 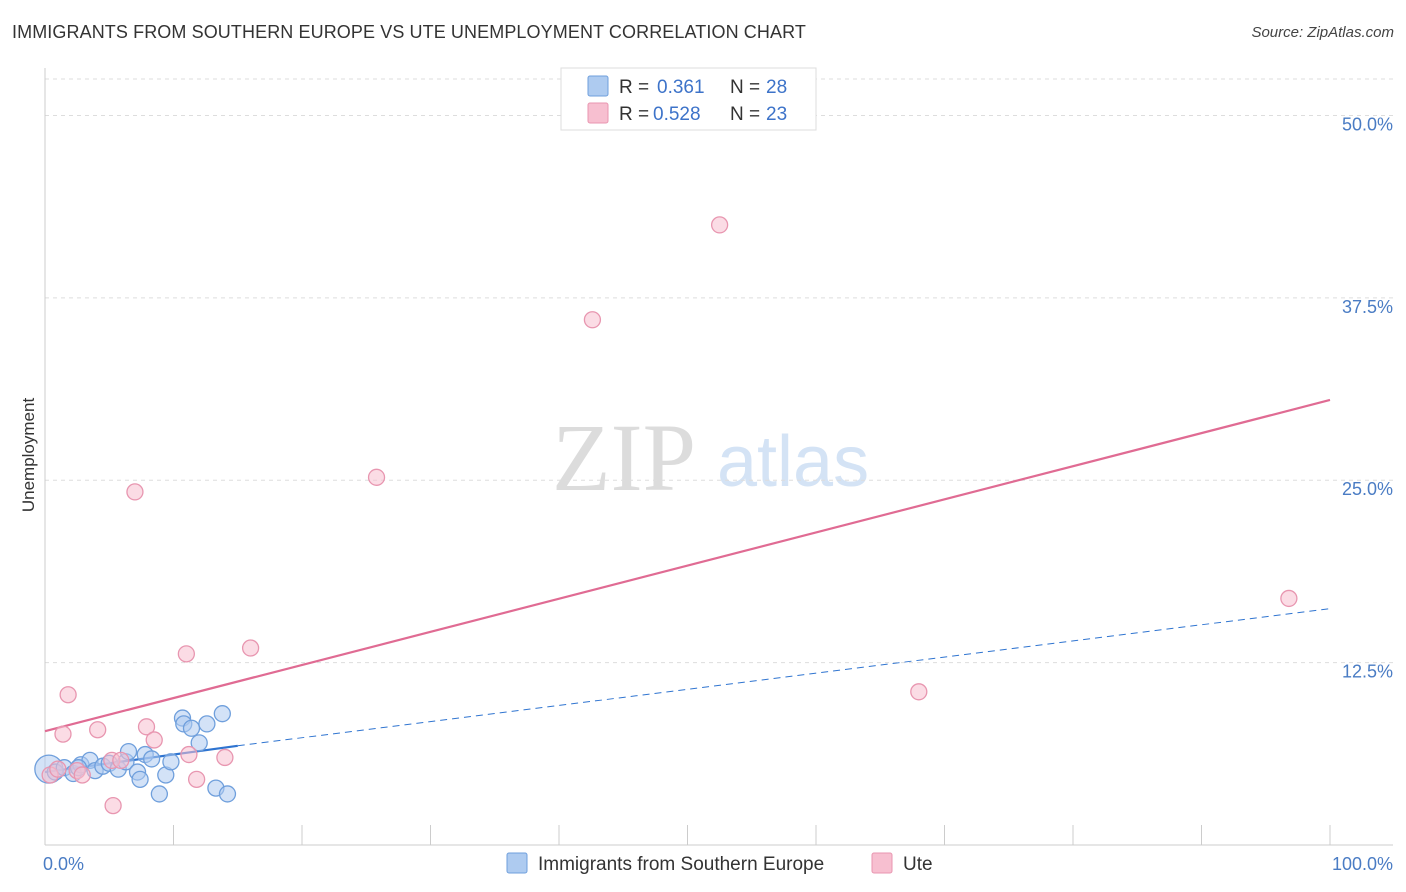 What do you see at coordinates (634, 114) in the screenshot?
I see `legend-r-label-pink: R =` at bounding box center [634, 114].